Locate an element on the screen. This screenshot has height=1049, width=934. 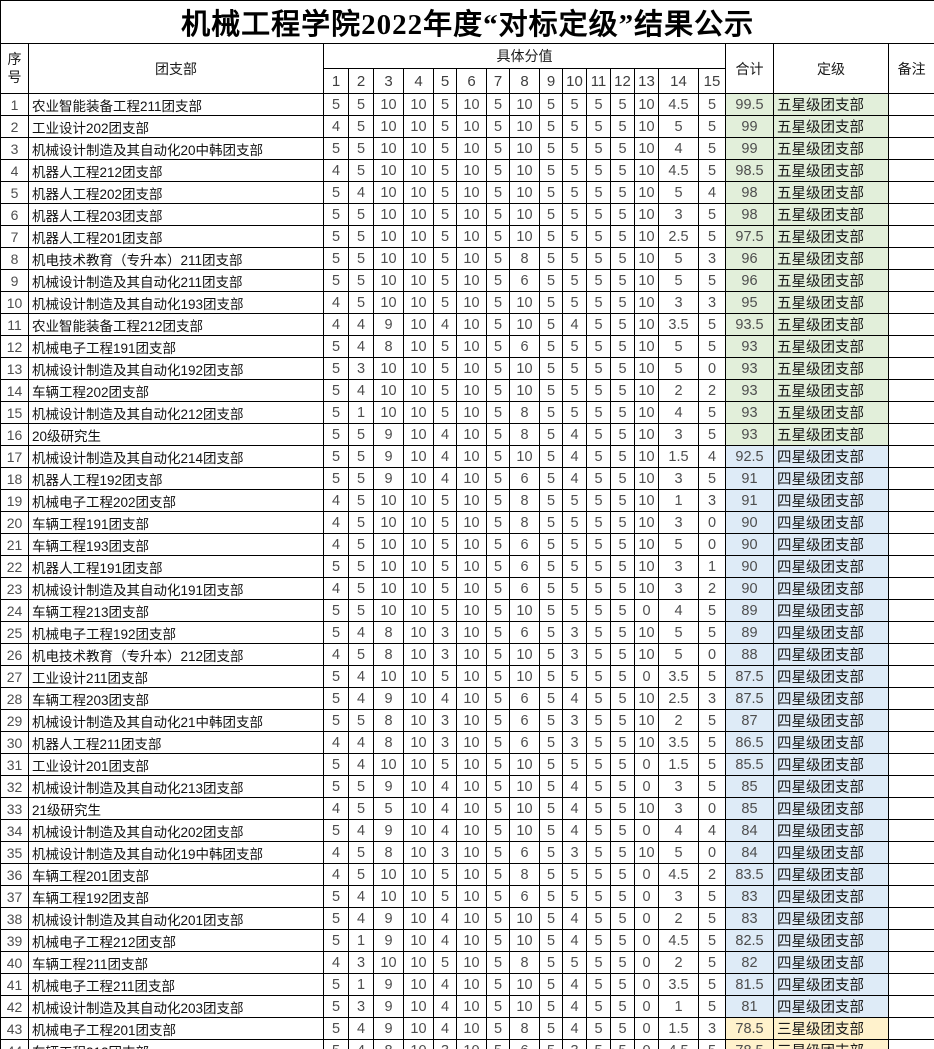
cell-rating: 五星级团支部 is located at coordinates (831, 170).